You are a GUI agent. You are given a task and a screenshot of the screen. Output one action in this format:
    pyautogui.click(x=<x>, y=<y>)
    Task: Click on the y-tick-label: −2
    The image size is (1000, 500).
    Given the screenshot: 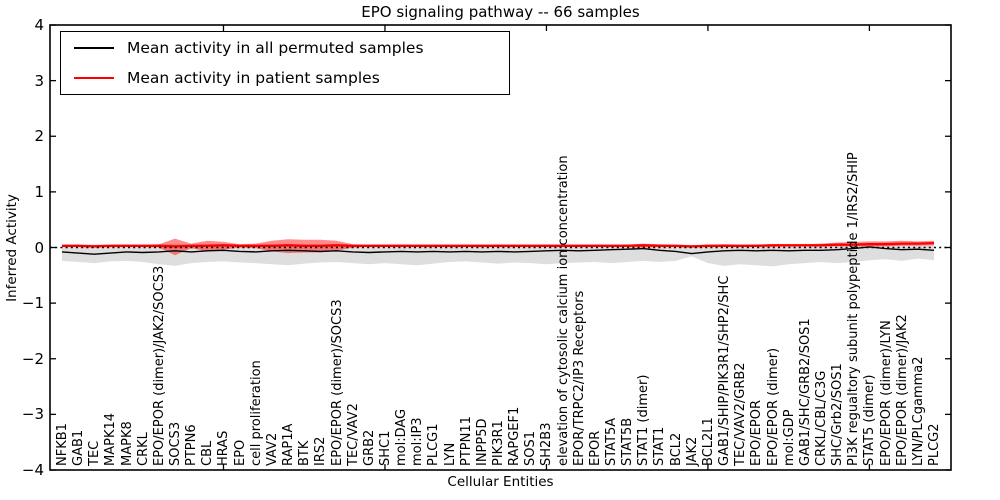 What is the action you would take?
    pyautogui.click(x=32, y=358)
    